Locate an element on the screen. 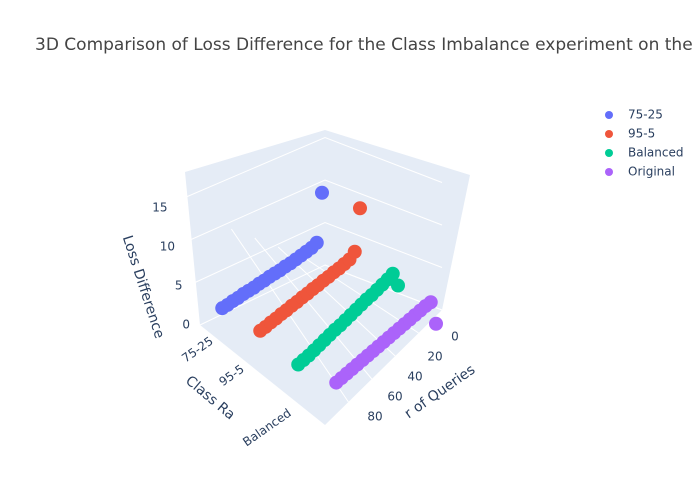  legend-label: 95-5 is located at coordinates (641, 134).